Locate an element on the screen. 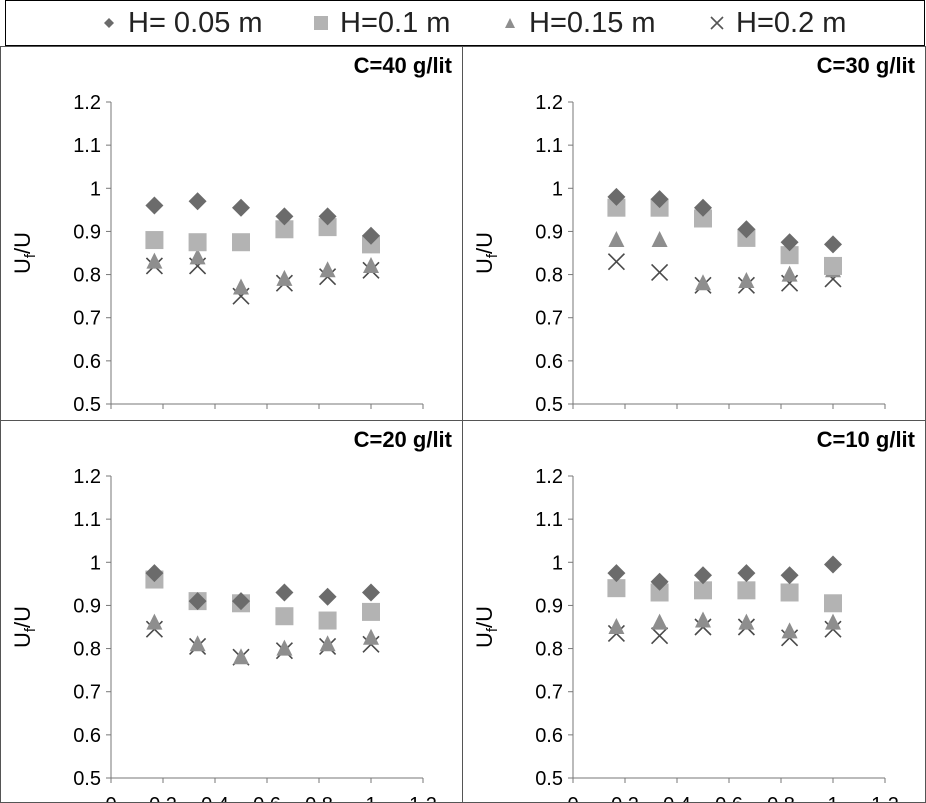  square-marker-icon is located at coordinates (321, 23).